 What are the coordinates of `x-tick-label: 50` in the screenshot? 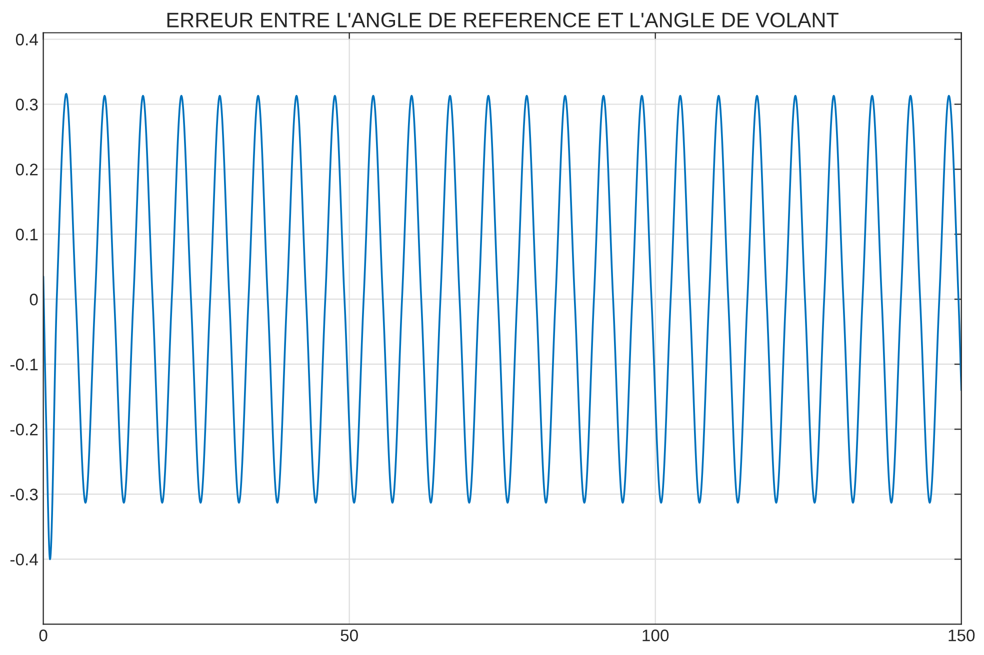 It's located at (349, 636).